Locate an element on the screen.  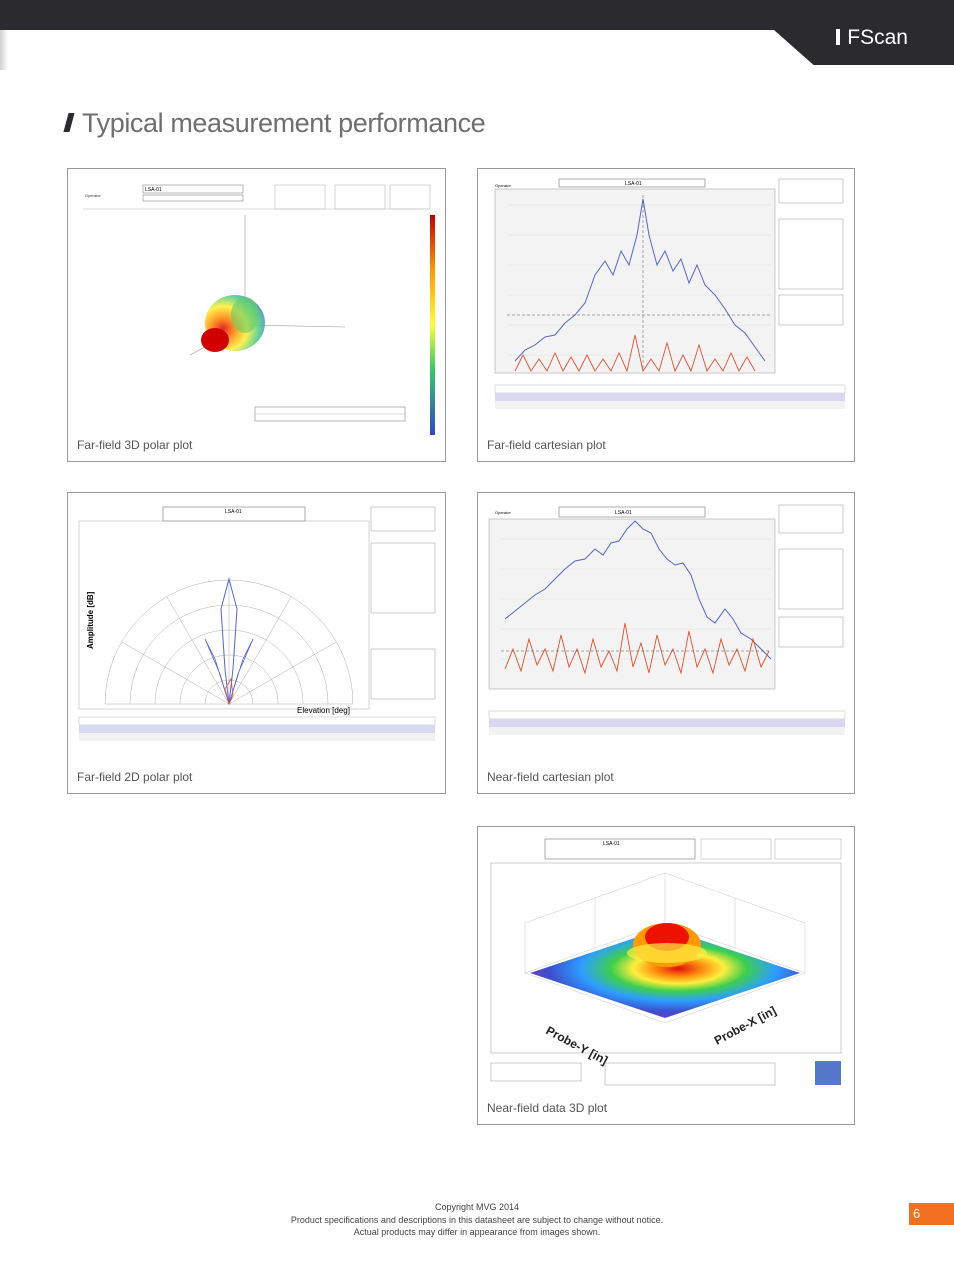
screenshot-far-field-3d: LSA-01 Operator is located at coordinates (256, 305).